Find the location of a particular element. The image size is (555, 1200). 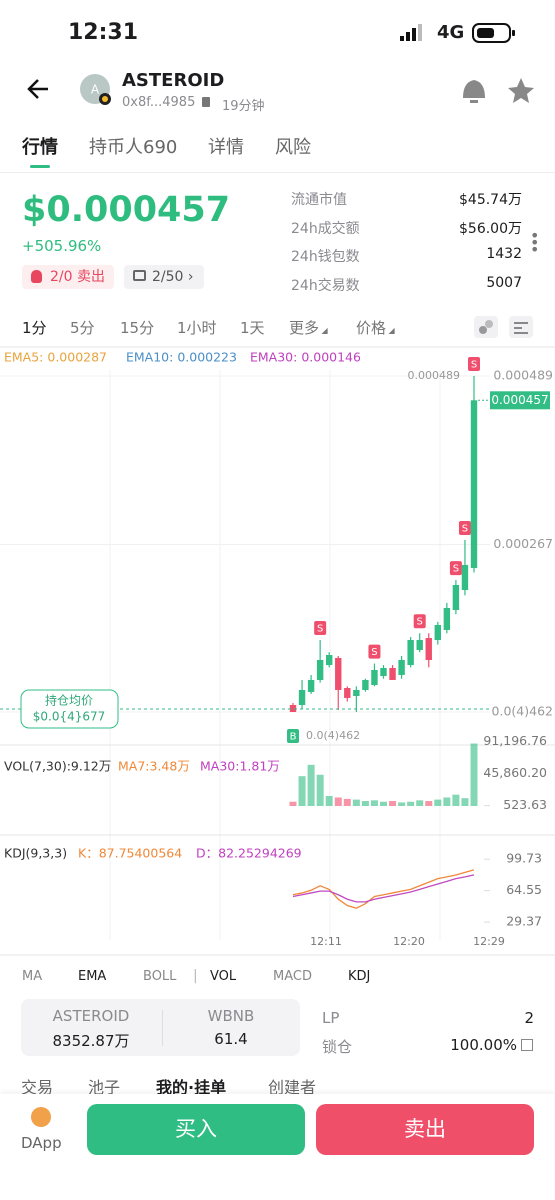

star is located at coordinates (521, 90).